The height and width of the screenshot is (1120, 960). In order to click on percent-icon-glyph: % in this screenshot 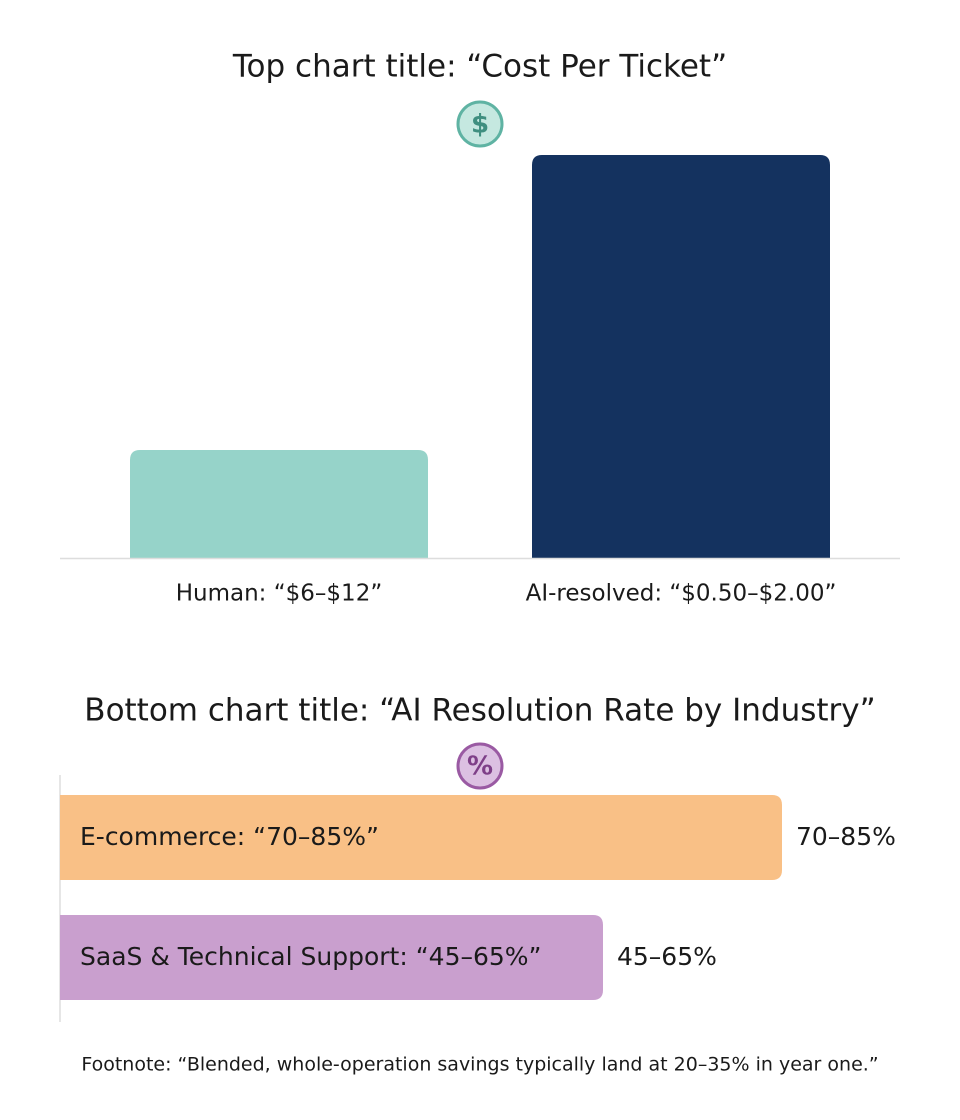, I will do `click(480, 767)`.